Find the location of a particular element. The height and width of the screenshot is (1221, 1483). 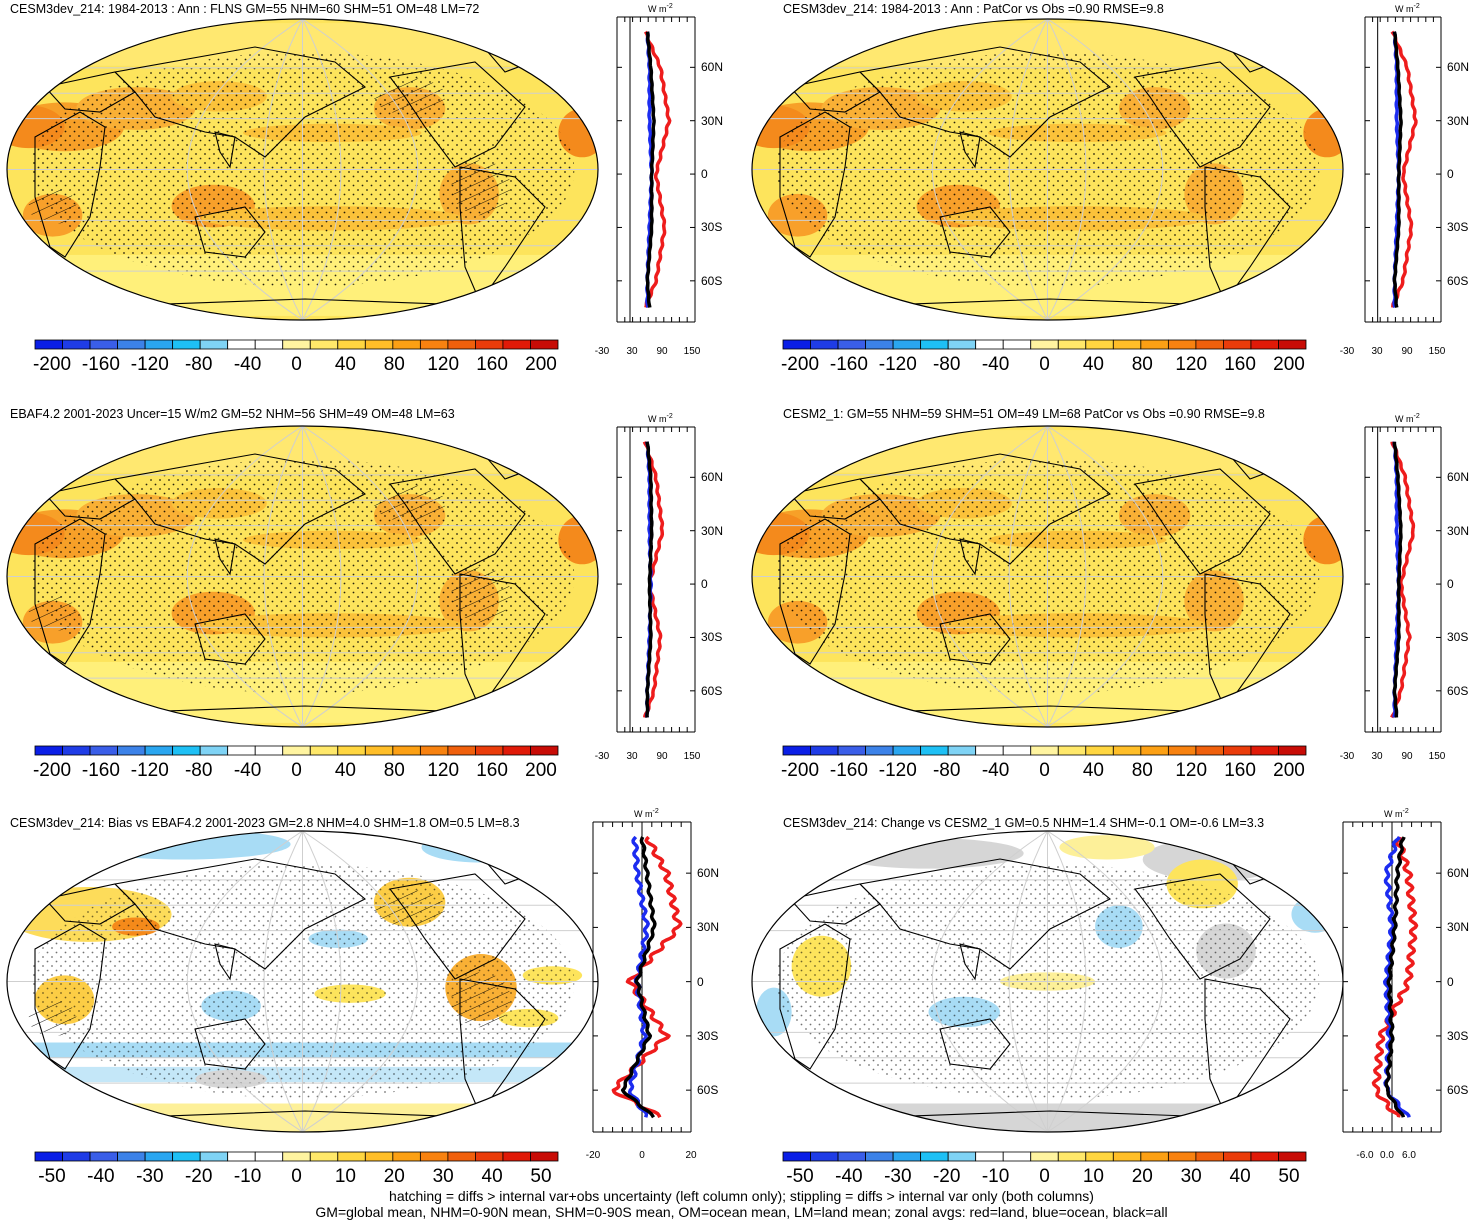

lat-label: 60N is located at coordinates (1458, 67).